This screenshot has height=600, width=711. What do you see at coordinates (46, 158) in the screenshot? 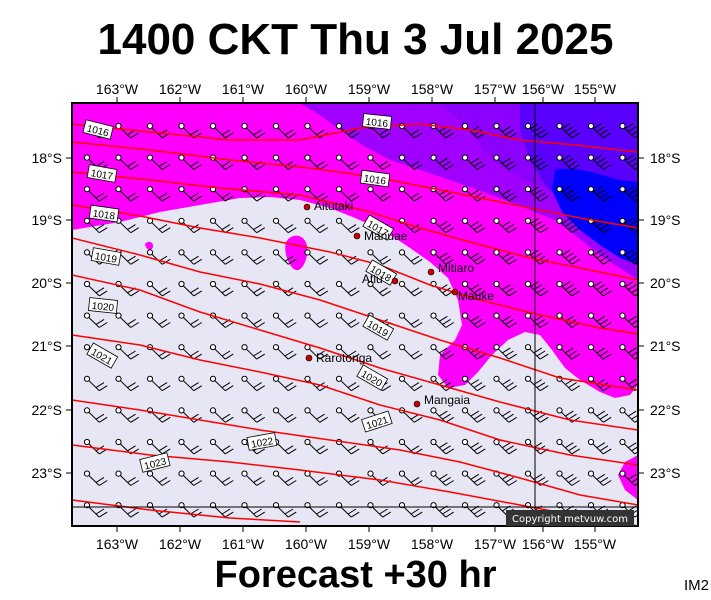
I see `lat-tick-label-left: 18°S` at bounding box center [46, 158].